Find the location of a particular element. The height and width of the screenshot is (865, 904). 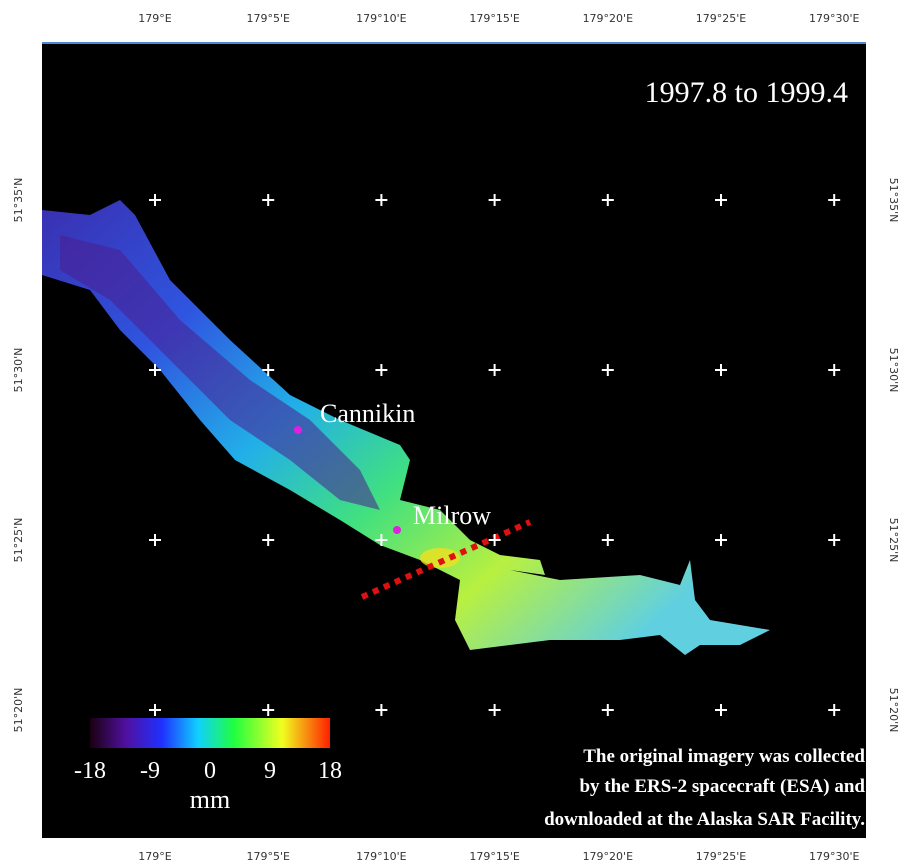

island-spine is located at coordinates (220, 372).